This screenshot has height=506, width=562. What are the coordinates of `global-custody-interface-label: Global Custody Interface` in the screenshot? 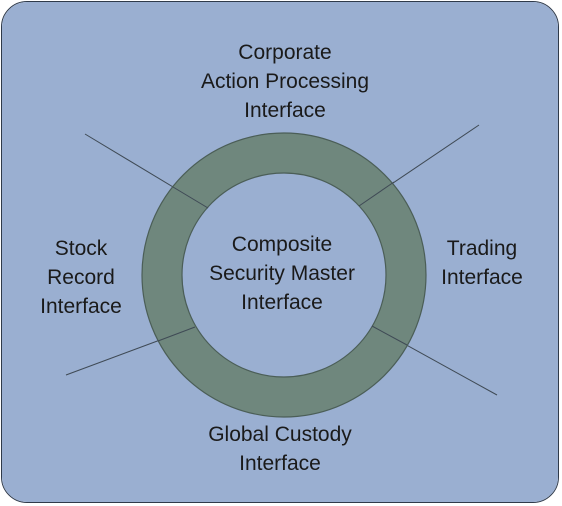 It's located at (280, 449).